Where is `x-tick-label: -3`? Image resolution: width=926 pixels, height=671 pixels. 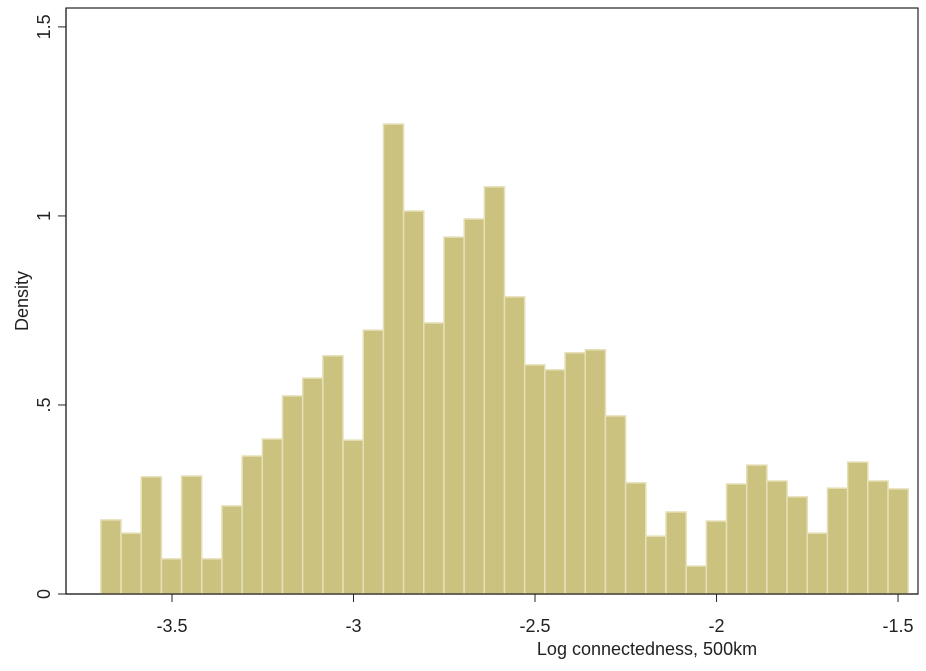 x-tick-label: -3 is located at coordinates (354, 626).